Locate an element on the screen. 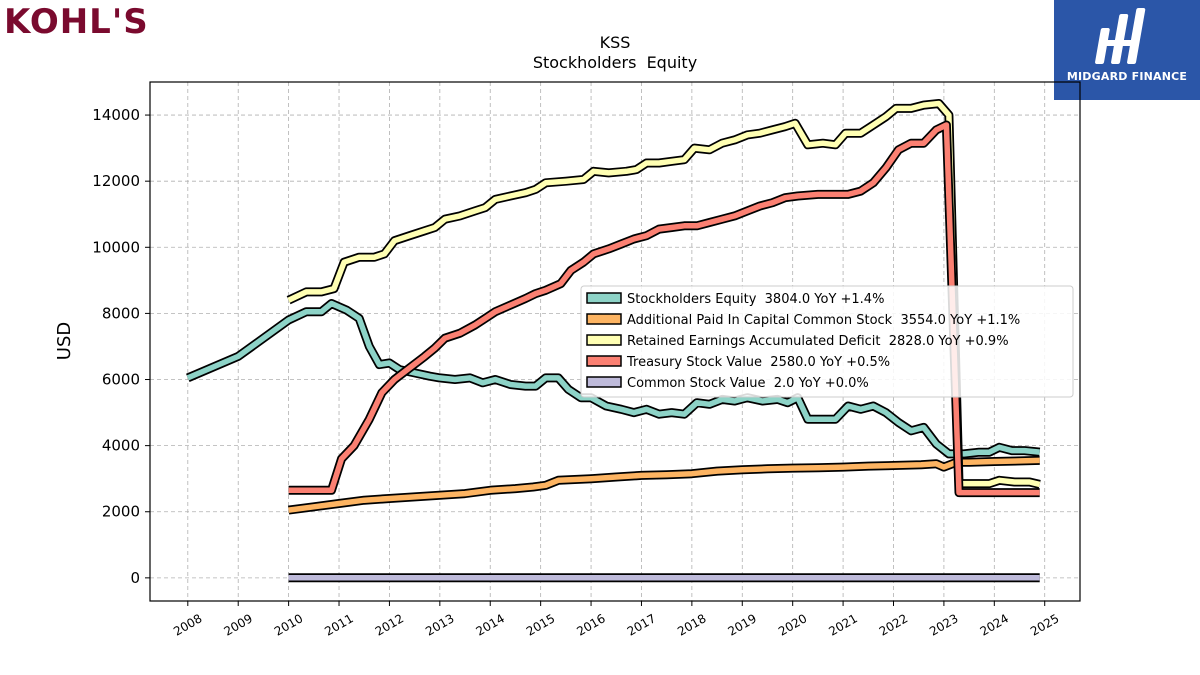 This screenshot has width=1200, height=675. x-tick-label: 2010 is located at coordinates (288, 624).